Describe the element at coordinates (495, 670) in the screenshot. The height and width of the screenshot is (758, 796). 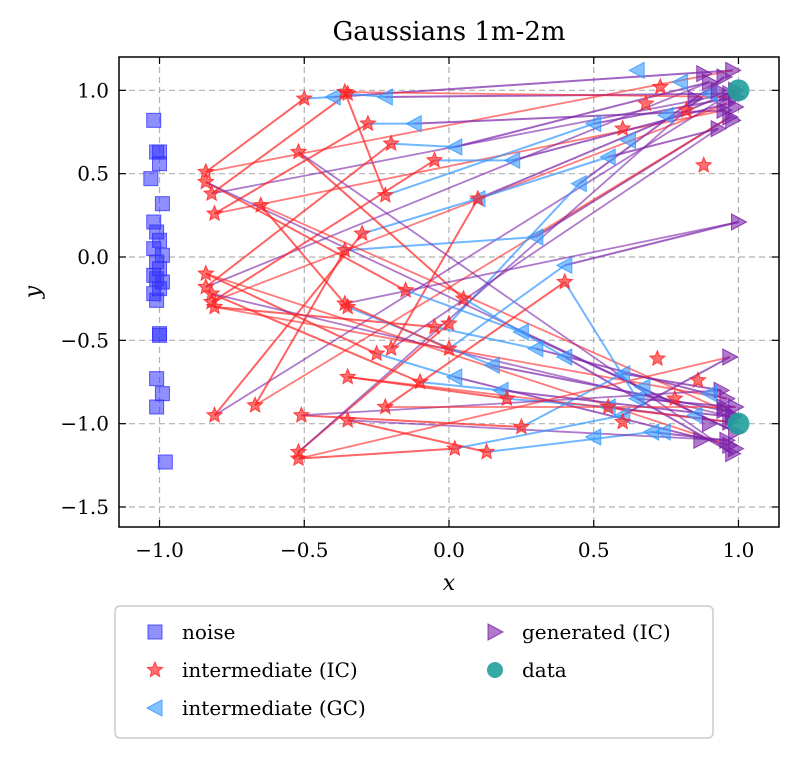
I see `legend-marker-data` at that location.